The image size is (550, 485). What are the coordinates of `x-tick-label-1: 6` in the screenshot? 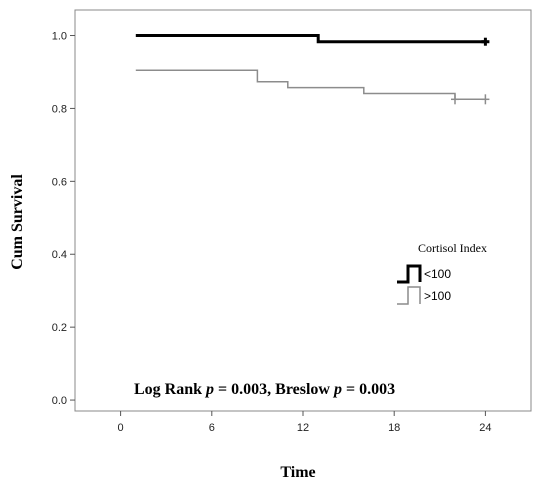 It's located at (212, 428).